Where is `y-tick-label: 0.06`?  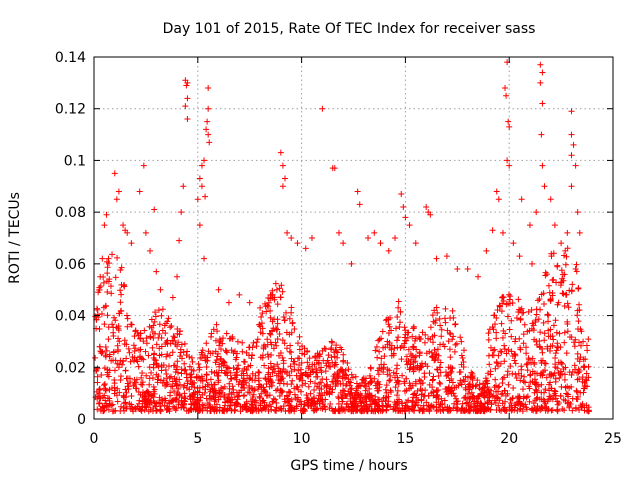 y-tick-label: 0.06 is located at coordinates (70, 265).